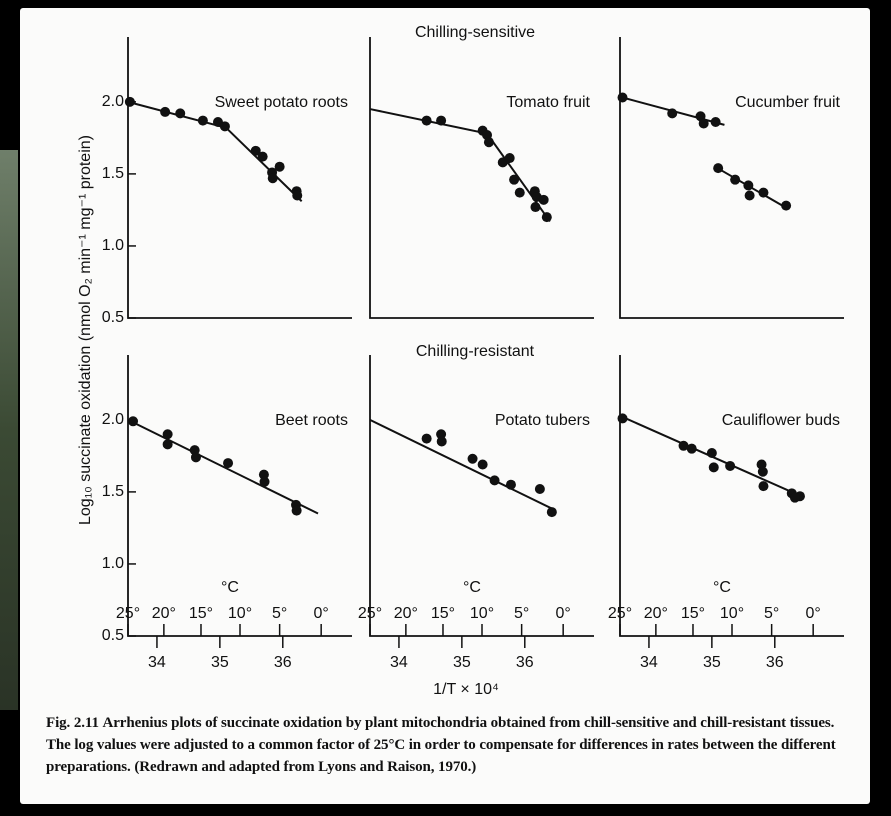 Image resolution: width=891 pixels, height=816 pixels. What do you see at coordinates (281, 102) in the screenshot?
I see `chart-title: Sweet potato roots` at bounding box center [281, 102].